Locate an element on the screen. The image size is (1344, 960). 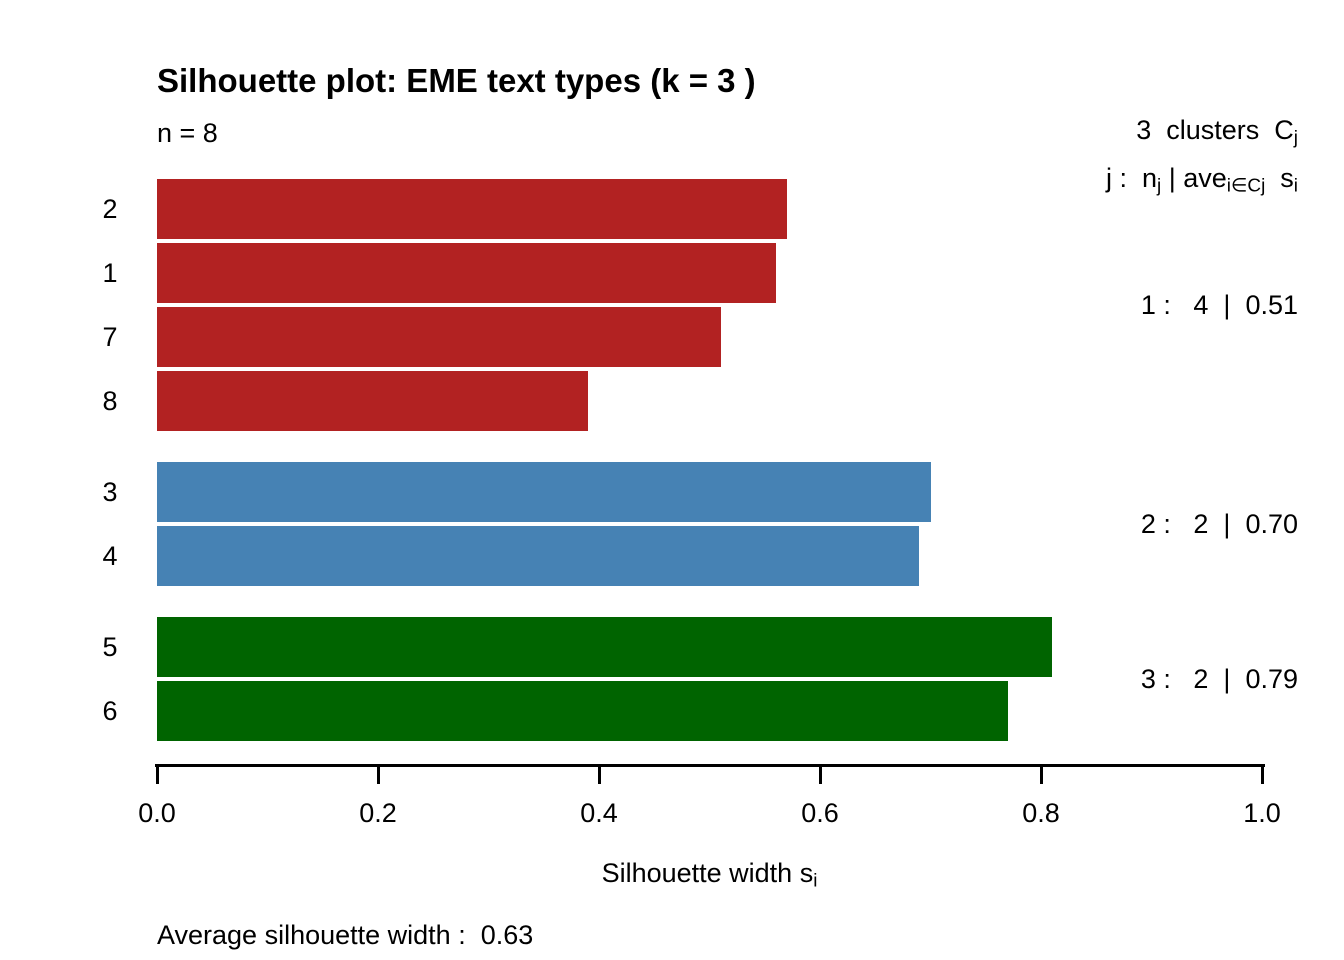
x-axis-tick-label: 1.0 is located at coordinates (1262, 813).